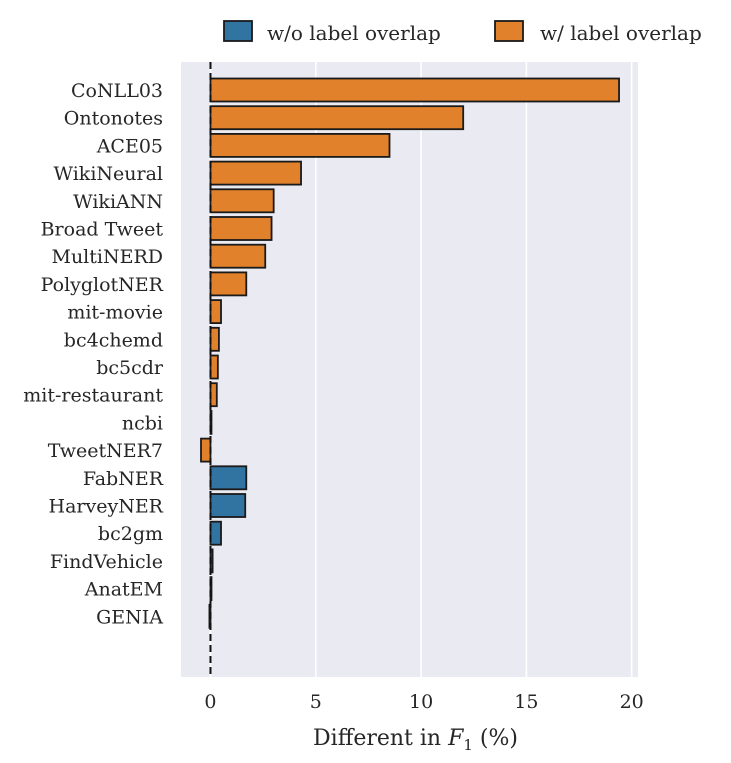 Image resolution: width=731 pixels, height=763 pixels. What do you see at coordinates (106, 507) in the screenshot?
I see `category-label: HarveyNER` at bounding box center [106, 507].